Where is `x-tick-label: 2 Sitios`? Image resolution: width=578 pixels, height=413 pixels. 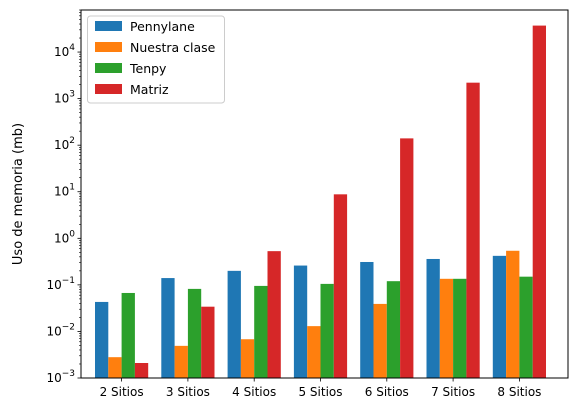 x-tick-label: 2 Sitios is located at coordinates (122, 392).